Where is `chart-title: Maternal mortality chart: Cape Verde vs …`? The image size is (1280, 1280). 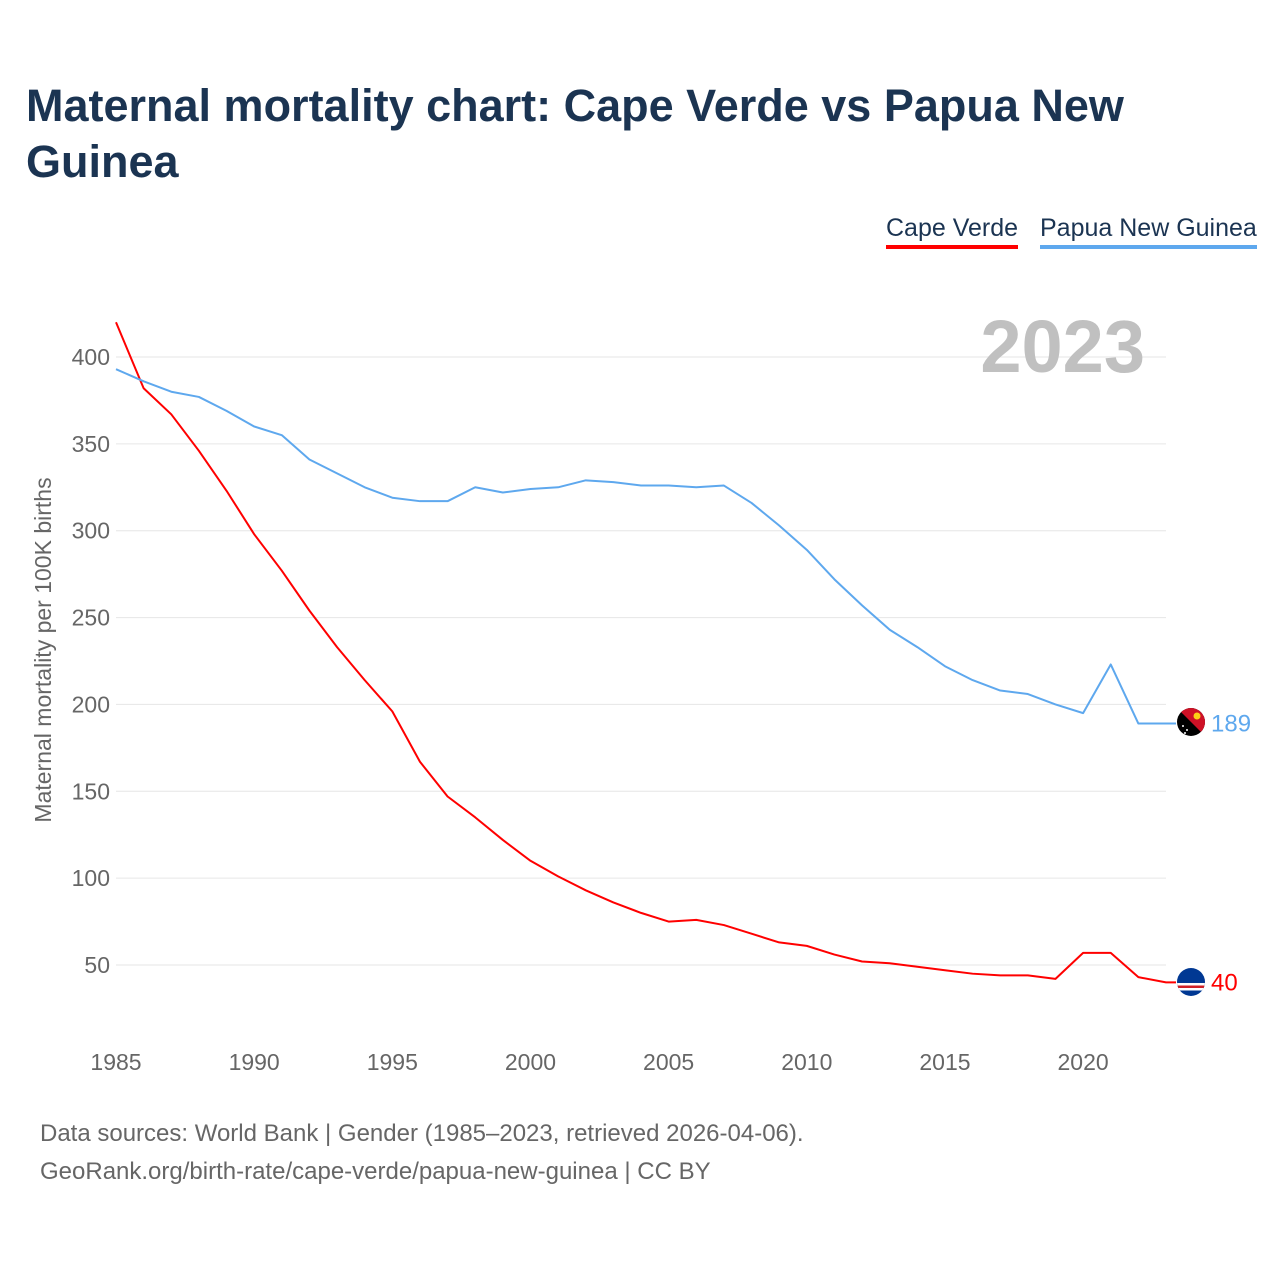 chart-title: Maternal mortality chart: Cape Verde vs … is located at coordinates (575, 133).